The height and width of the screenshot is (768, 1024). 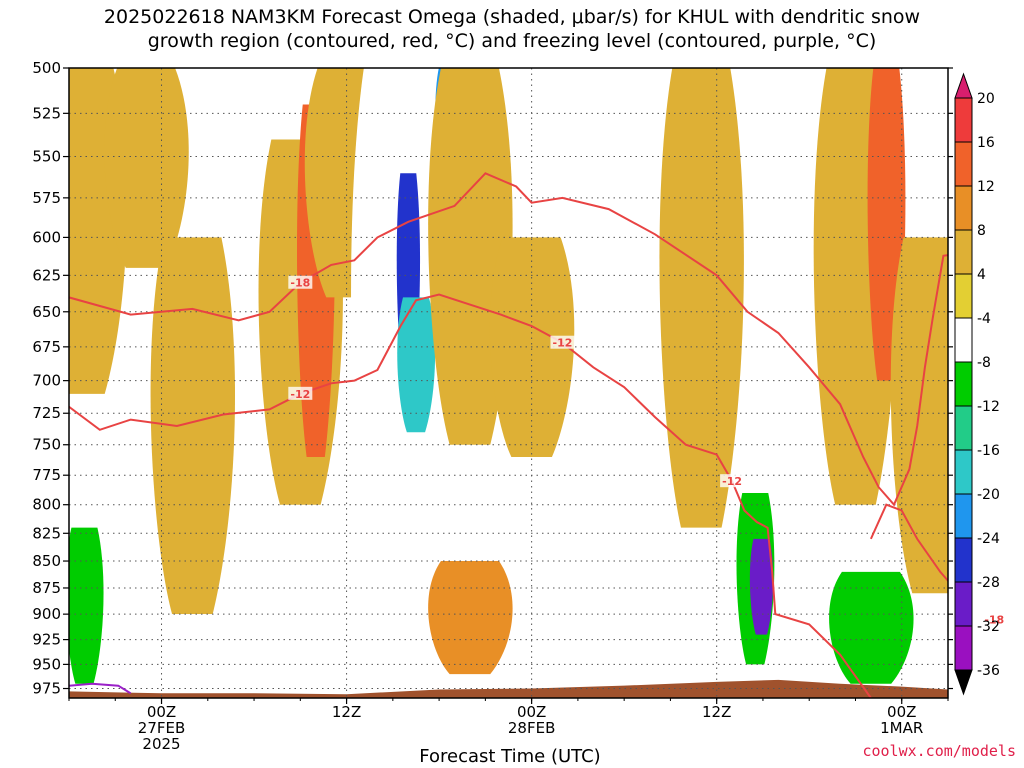 What do you see at coordinates (46, 347) in the screenshot?
I see `y-tick-label: 675` at bounding box center [46, 347].